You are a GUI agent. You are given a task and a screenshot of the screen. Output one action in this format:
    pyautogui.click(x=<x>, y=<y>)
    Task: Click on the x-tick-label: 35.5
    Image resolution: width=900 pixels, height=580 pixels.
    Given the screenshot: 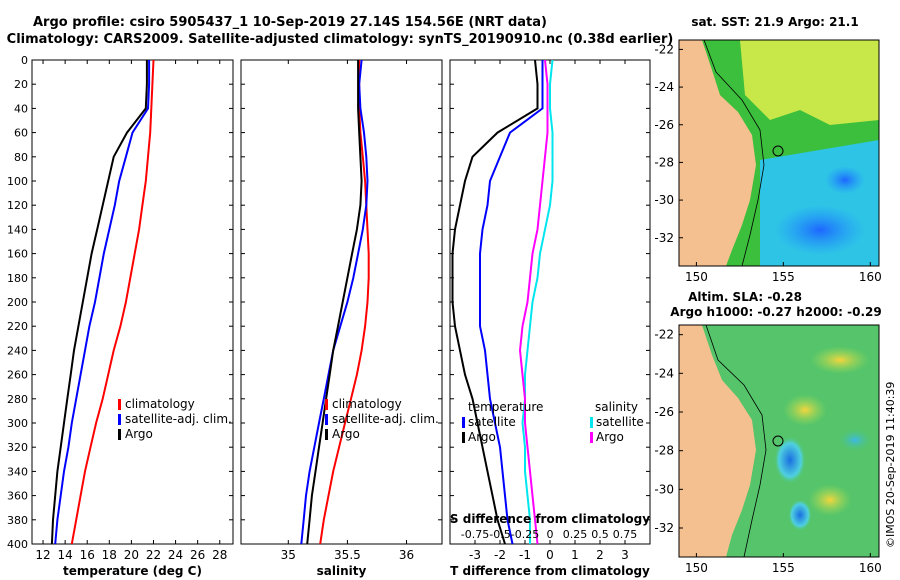 What is the action you would take?
    pyautogui.click(x=347, y=555)
    